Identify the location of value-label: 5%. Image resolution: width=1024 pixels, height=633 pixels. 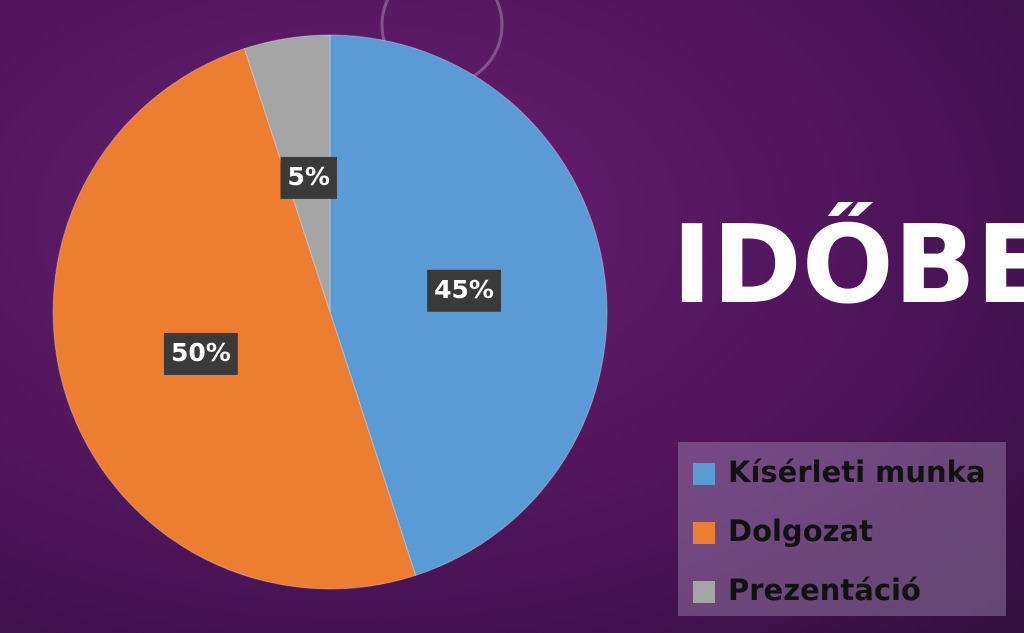
(309, 176).